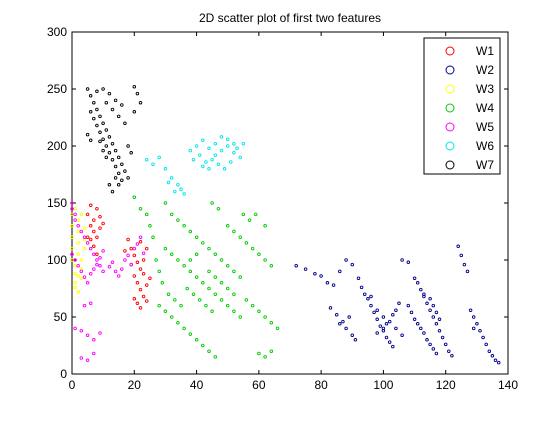 The width and height of the screenshot is (560, 425). Describe the element at coordinates (57, 89) in the screenshot. I see `y-tick-label: 250` at that location.